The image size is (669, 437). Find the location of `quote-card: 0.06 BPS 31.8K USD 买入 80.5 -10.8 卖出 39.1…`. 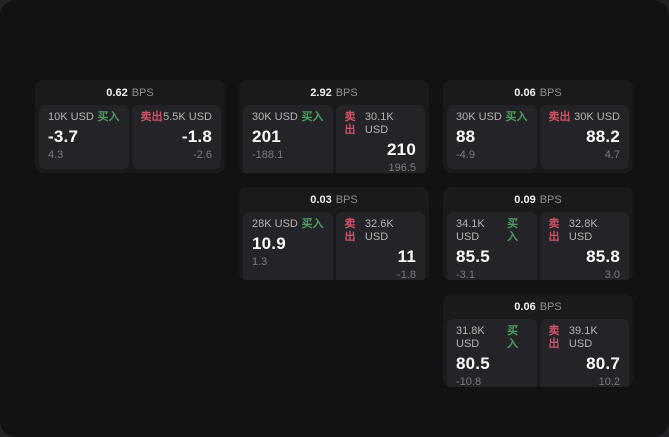

quote-card: 0.06 BPS 31.8K USD 买入 80.5 -10.8 卖出 39.1… is located at coordinates (538, 340).